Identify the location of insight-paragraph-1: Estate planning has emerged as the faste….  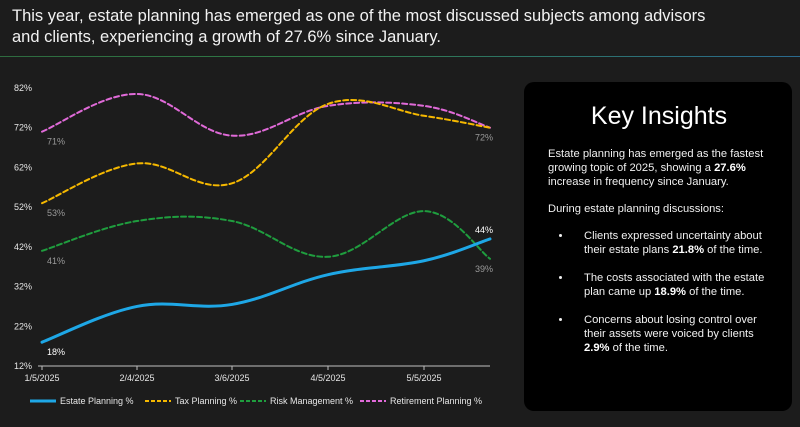
(659, 168).